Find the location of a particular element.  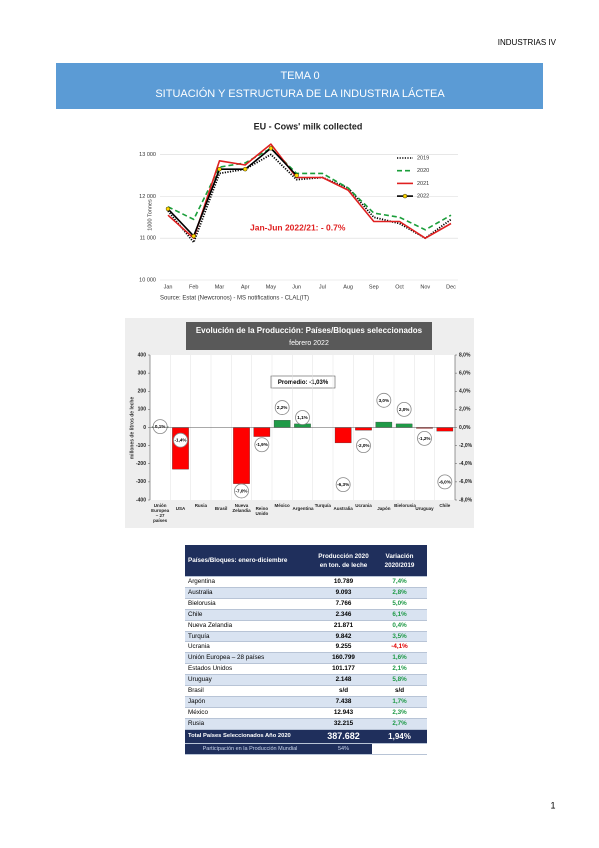

header-cell: Variación 2020/2019 is located at coordinates (399, 561).